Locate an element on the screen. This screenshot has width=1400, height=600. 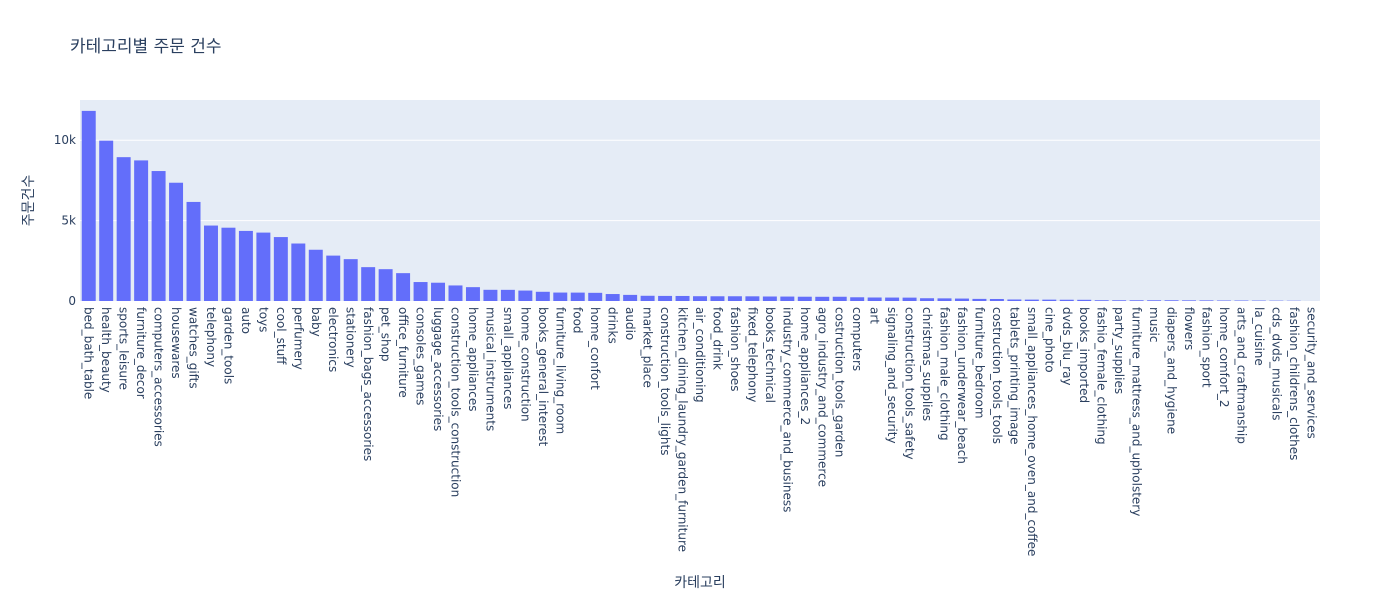
x-tick-label: sports_leisure is located at coordinates (124, 348).